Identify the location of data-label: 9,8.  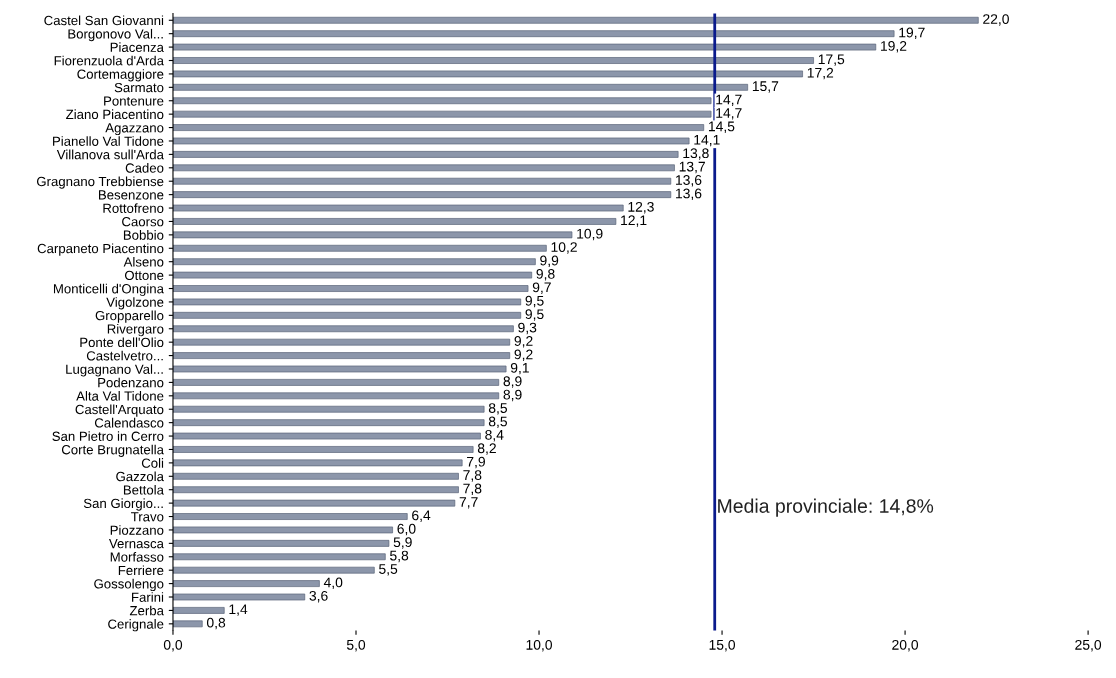
(545, 275).